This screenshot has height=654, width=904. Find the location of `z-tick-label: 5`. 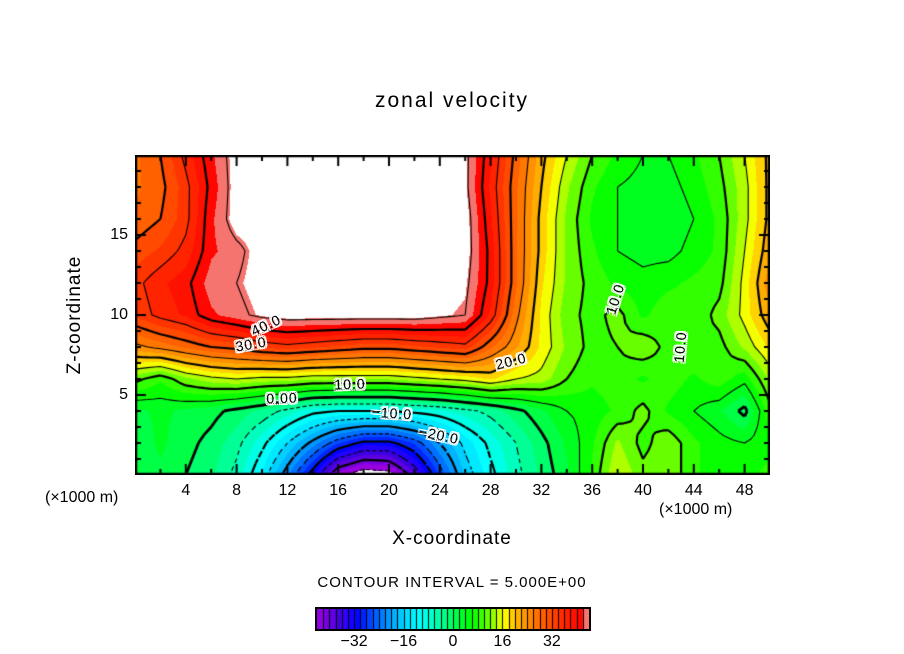

z-tick-label: 5 is located at coordinates (123, 394).